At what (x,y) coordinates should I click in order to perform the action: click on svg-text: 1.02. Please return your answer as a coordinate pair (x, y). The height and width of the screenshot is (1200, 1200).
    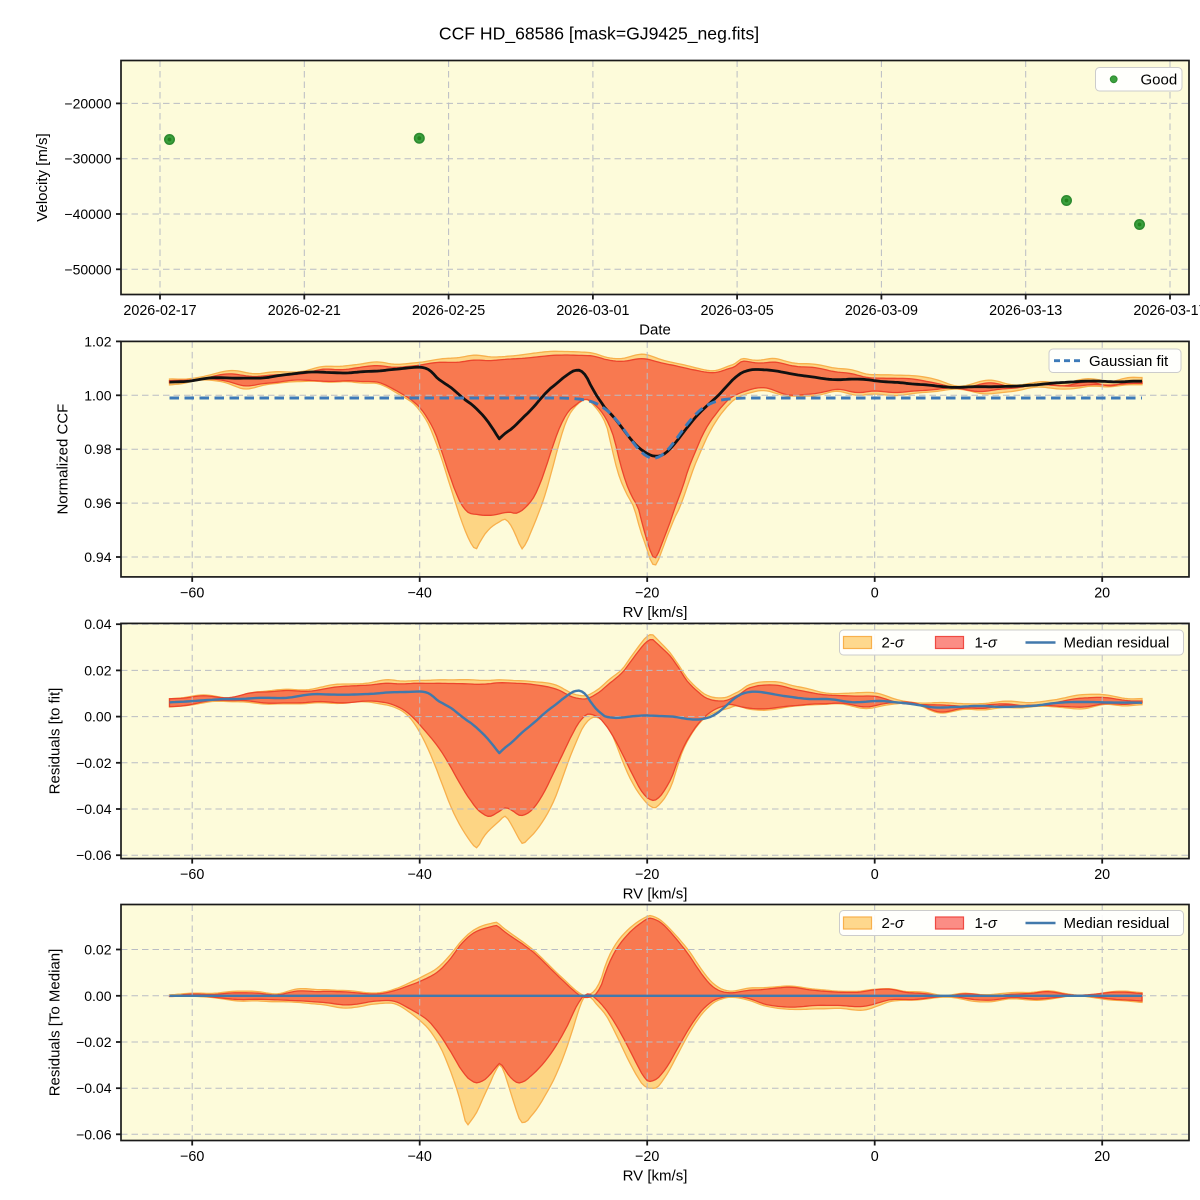
    Looking at the image, I should click on (97, 341).